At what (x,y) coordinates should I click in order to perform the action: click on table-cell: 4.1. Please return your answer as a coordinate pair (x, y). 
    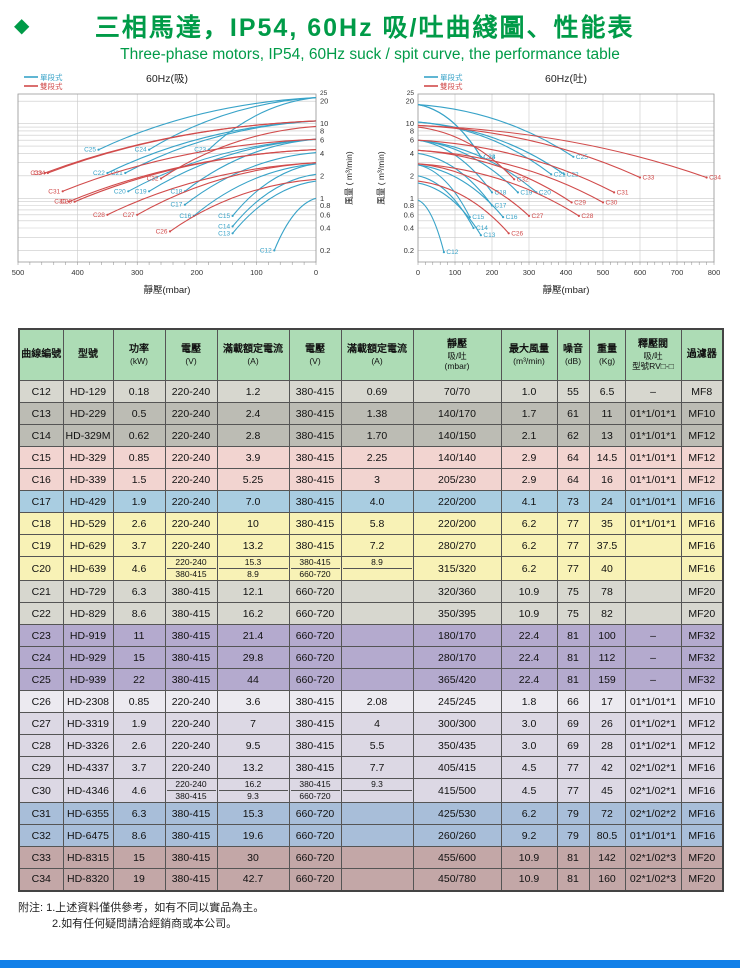
    Looking at the image, I should click on (529, 501).